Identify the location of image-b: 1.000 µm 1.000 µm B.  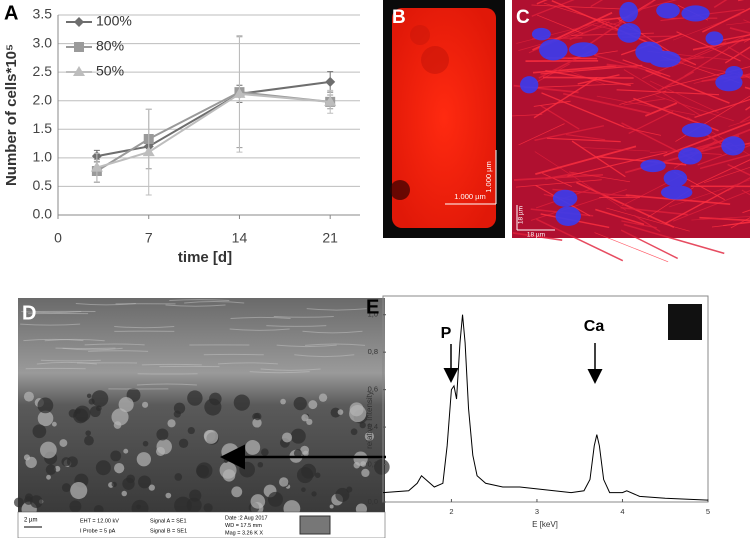
(444, 119).